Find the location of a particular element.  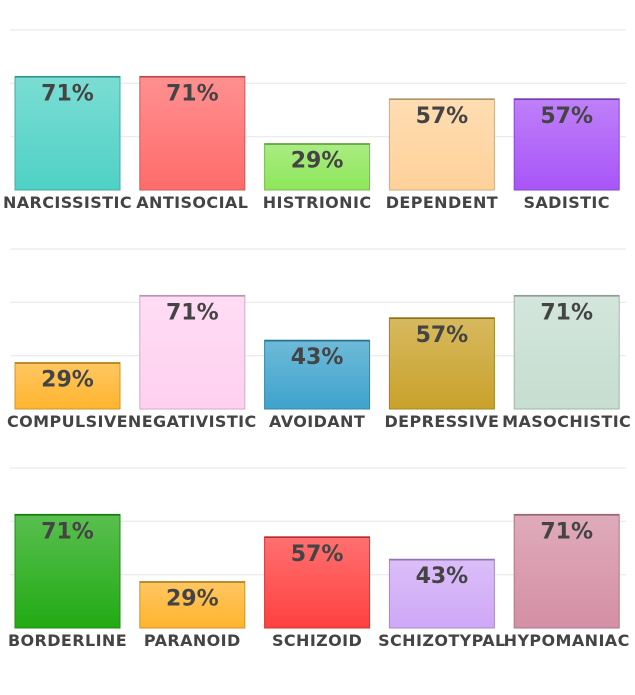

category-label: NEGATIVISTIC is located at coordinates (192, 421).